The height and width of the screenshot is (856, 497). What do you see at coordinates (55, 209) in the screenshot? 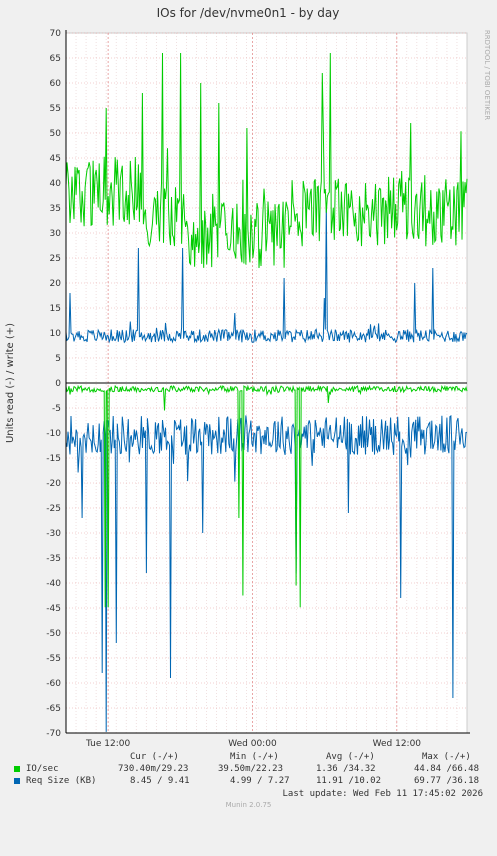
I see `y-tick-label: 35` at bounding box center [55, 209].